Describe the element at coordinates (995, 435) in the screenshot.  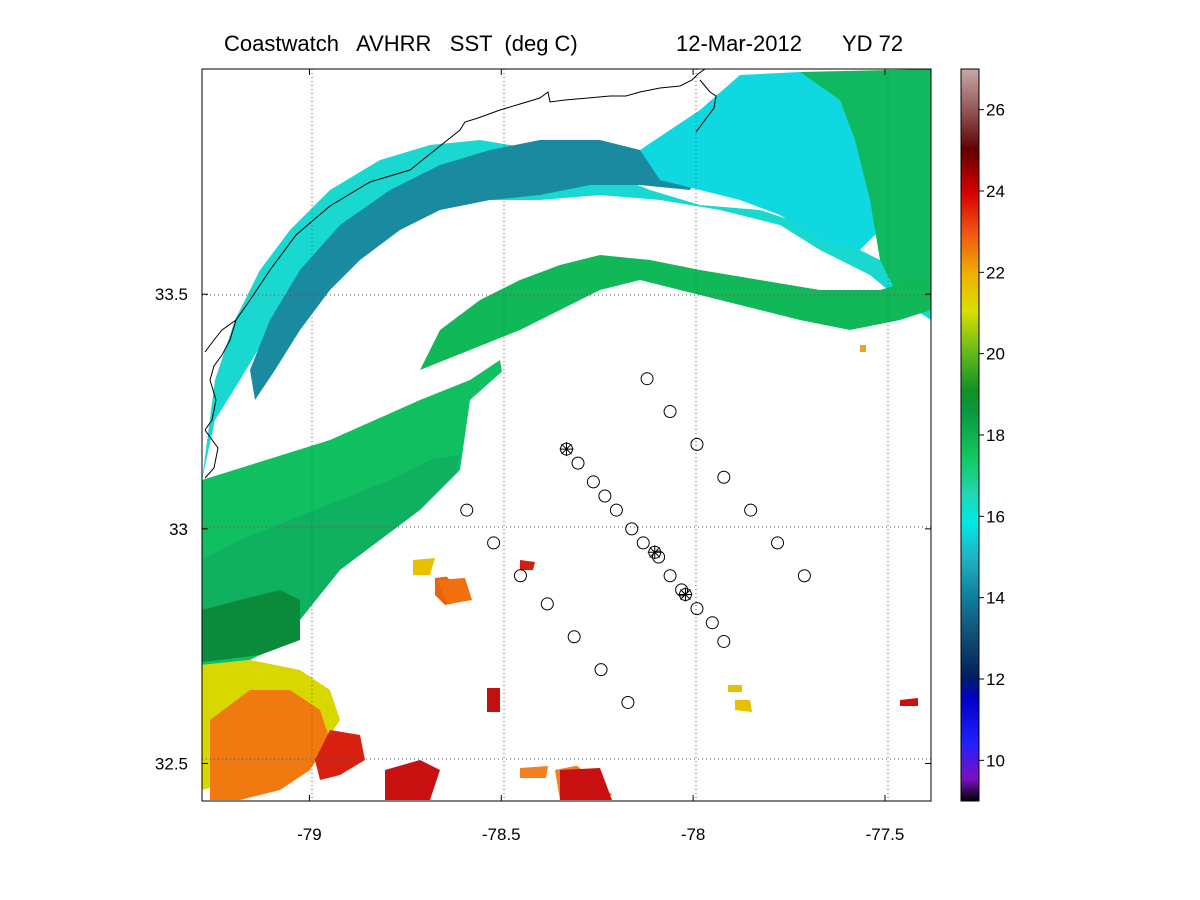
I see `colorbar-tick-label: 18` at that location.